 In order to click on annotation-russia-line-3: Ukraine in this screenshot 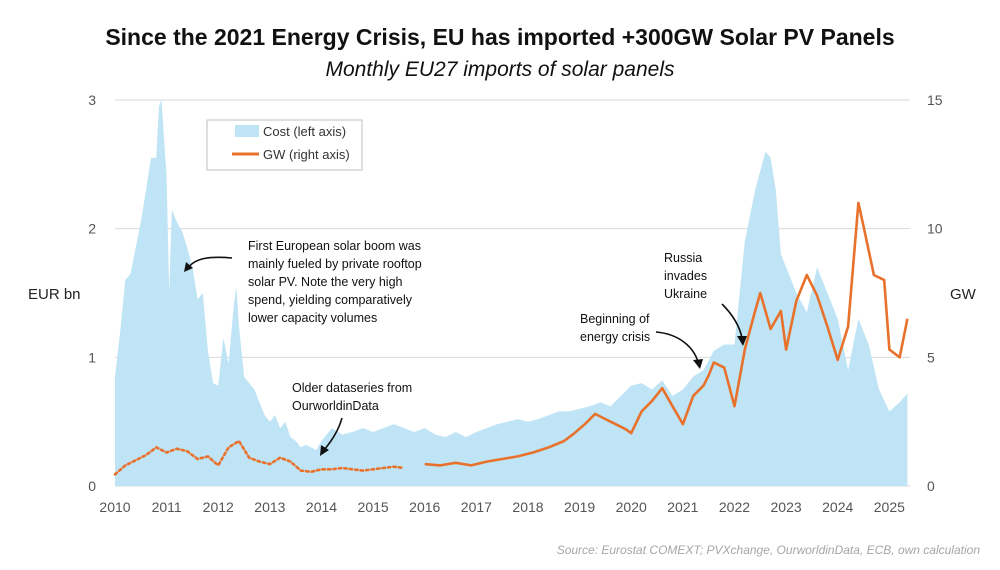, I will do `click(685, 294)`.